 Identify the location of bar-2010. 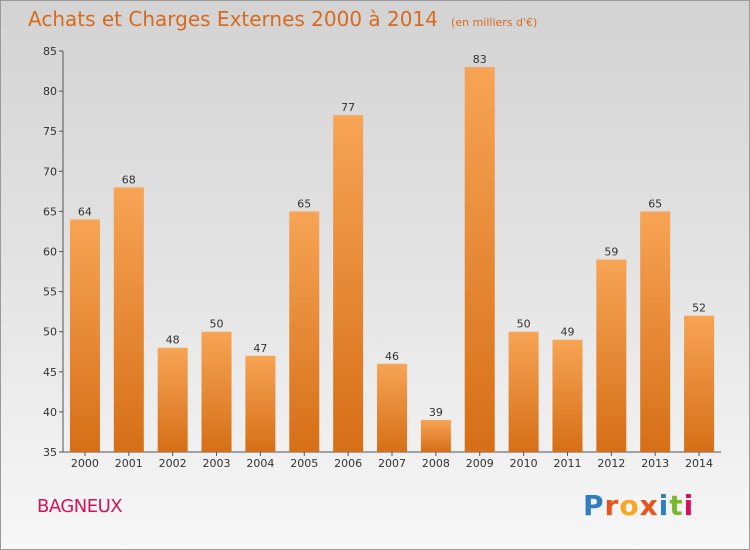
(523, 391).